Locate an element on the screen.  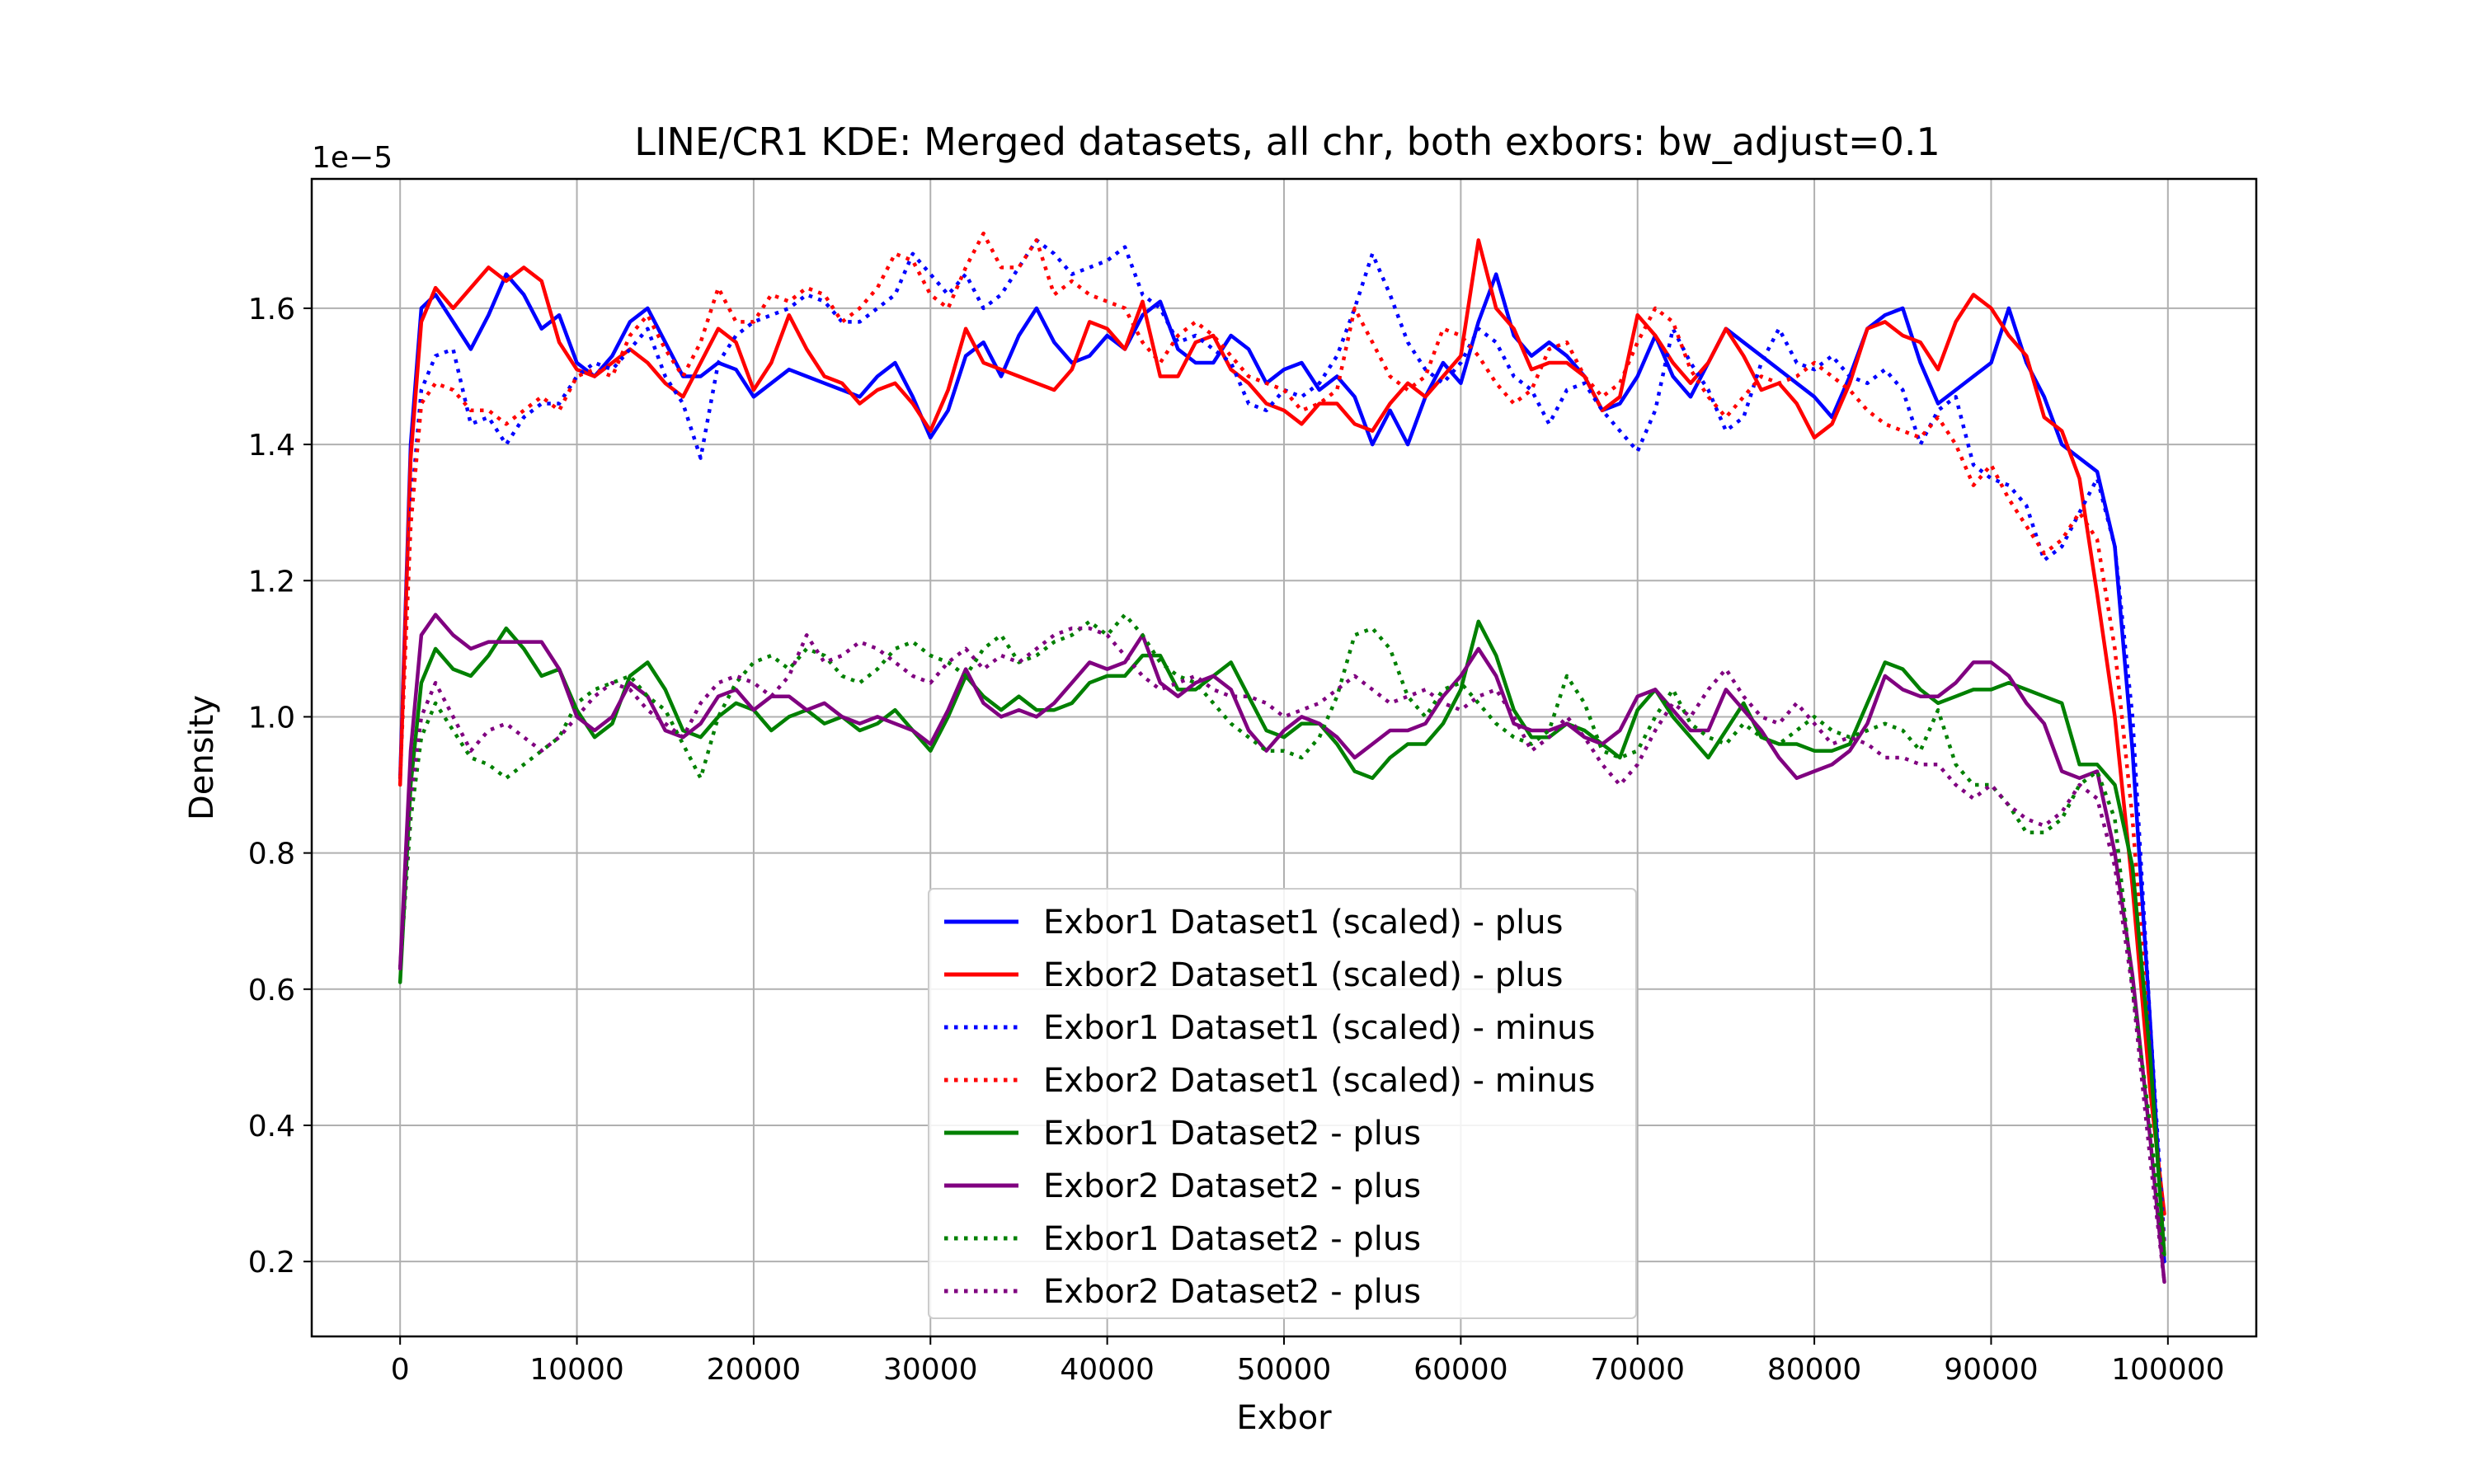
x-tick-label: 0 is located at coordinates (400, 1370).